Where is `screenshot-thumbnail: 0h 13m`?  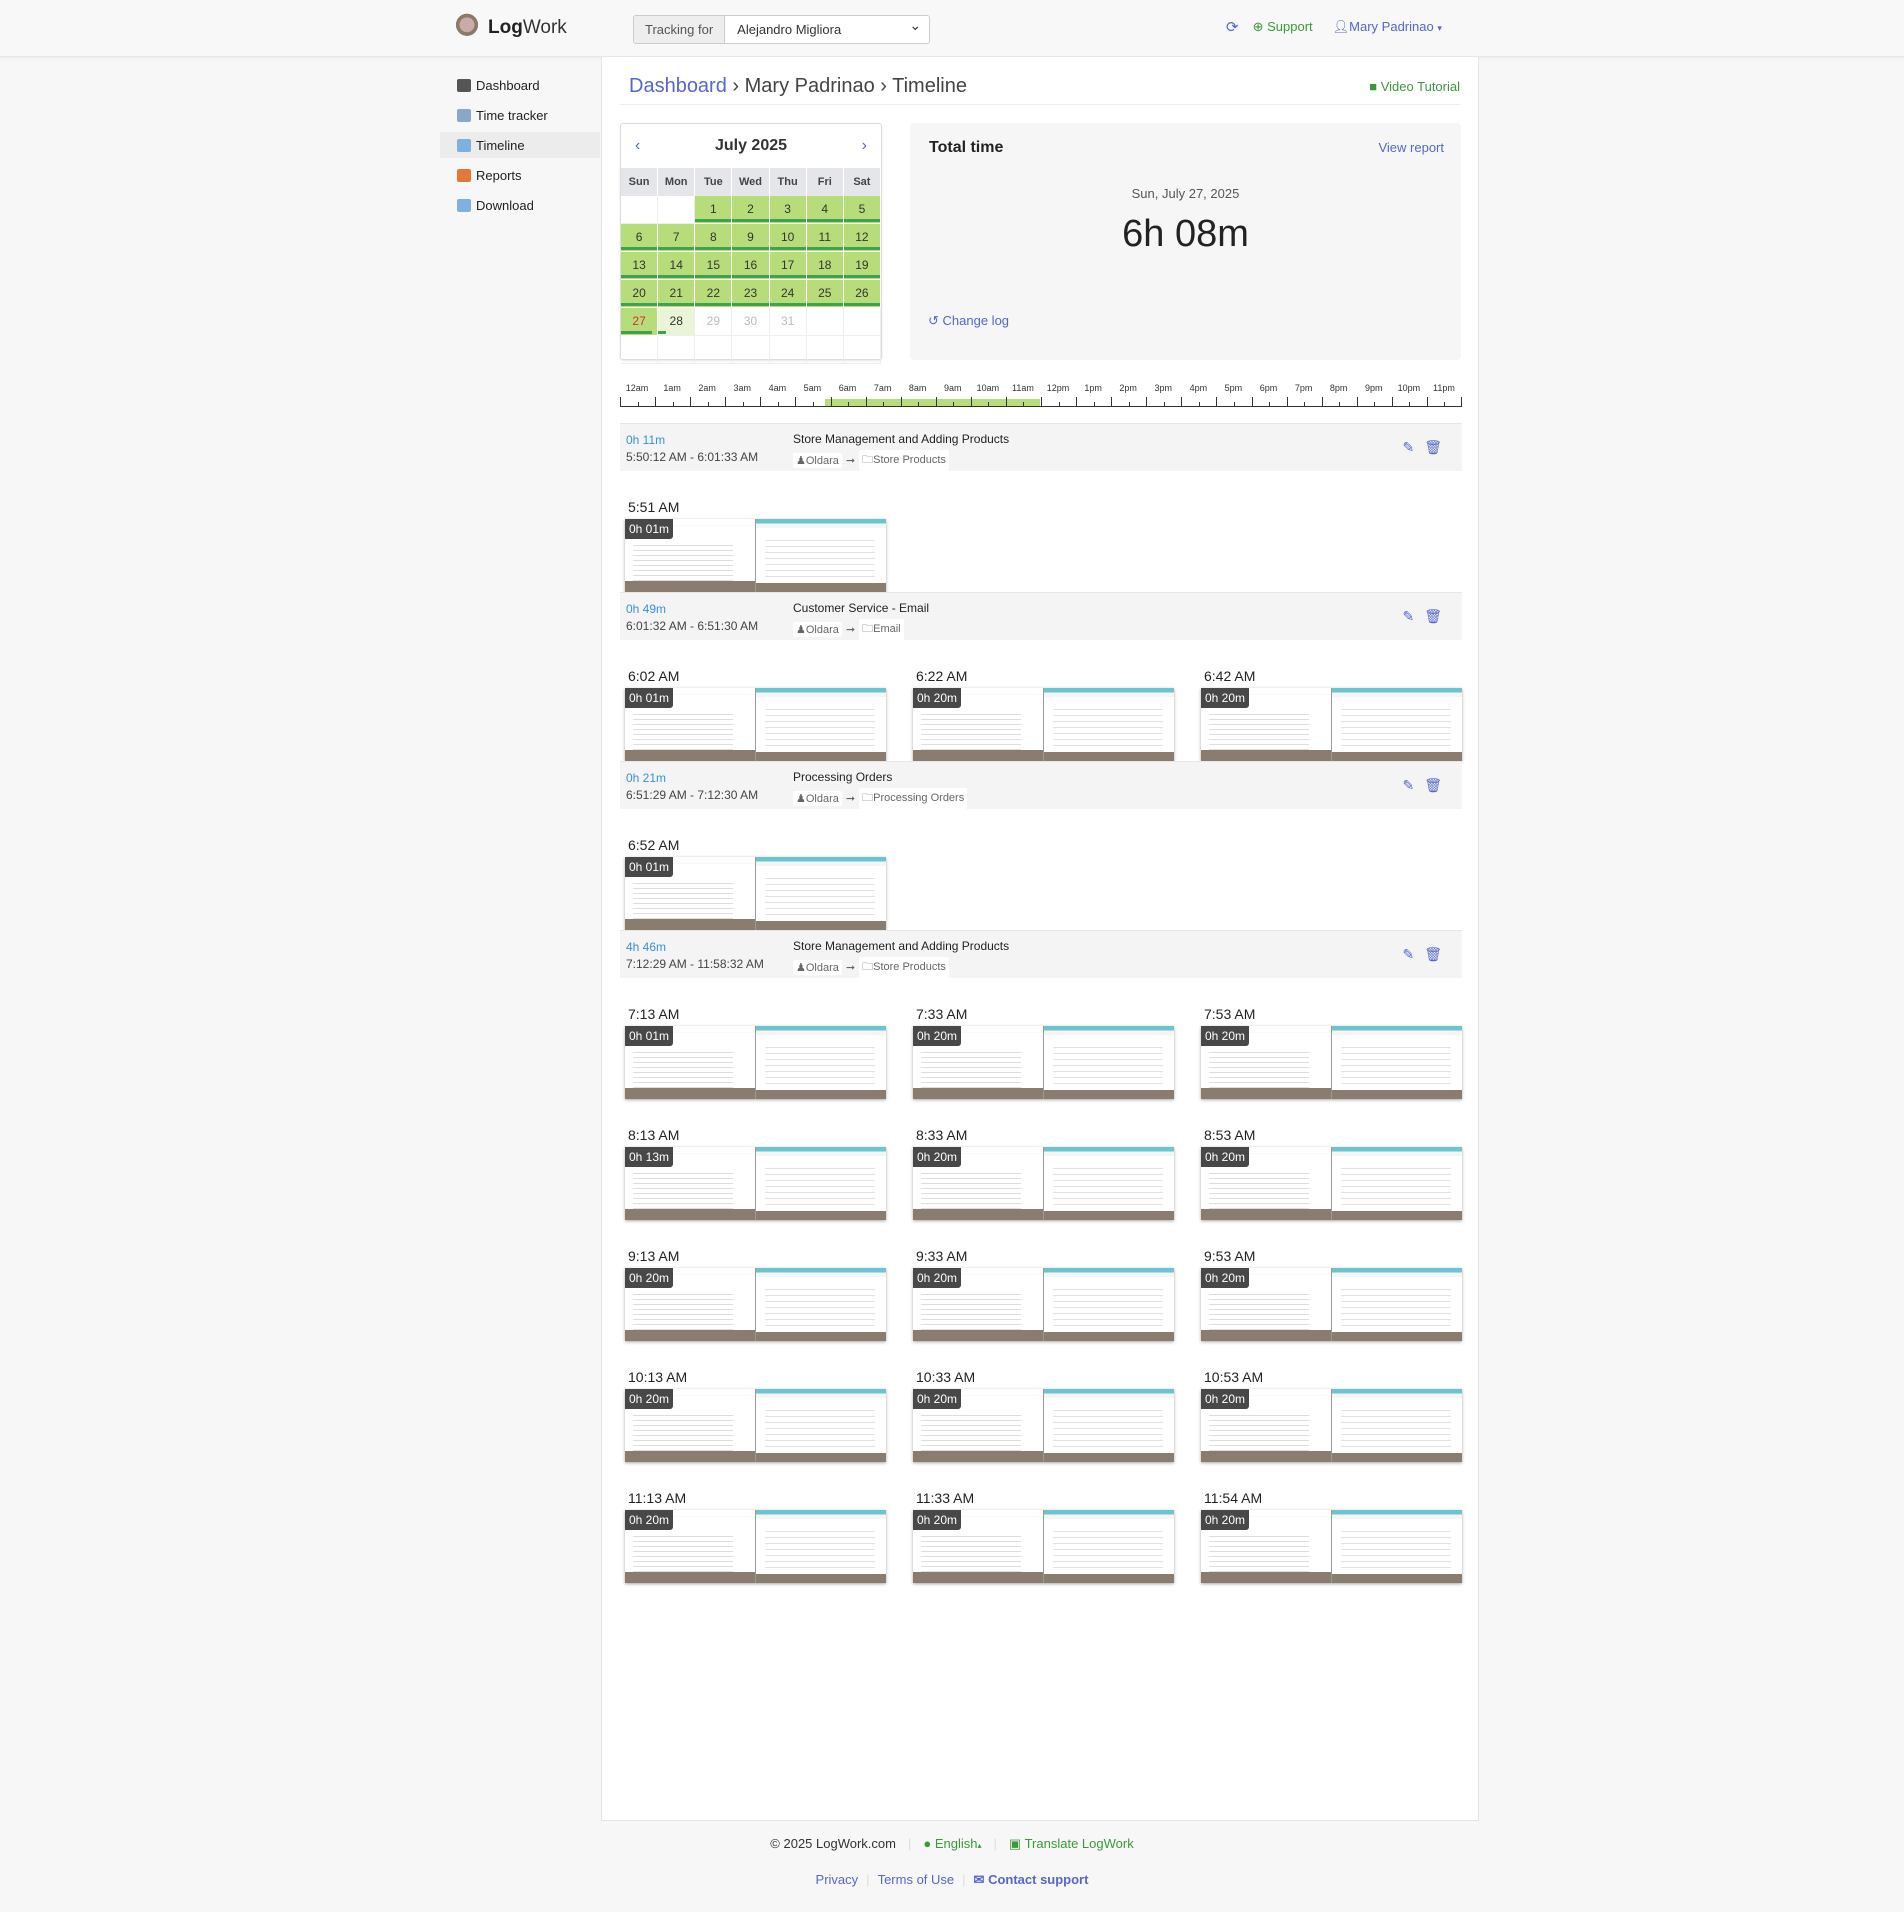
screenshot-thumbnail: 0h 13m is located at coordinates (755, 1183).